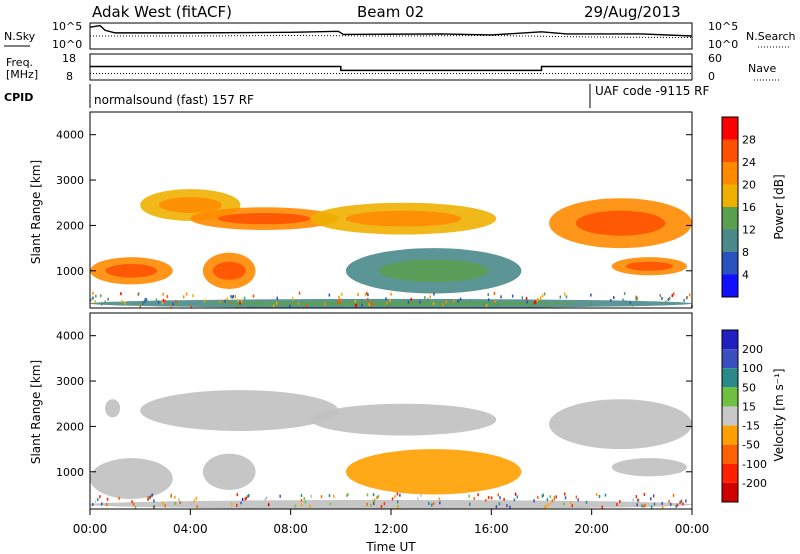 This screenshot has height=554, width=800. I want to click on velocity-colorbar-tick-label: 200, so click(752, 349).